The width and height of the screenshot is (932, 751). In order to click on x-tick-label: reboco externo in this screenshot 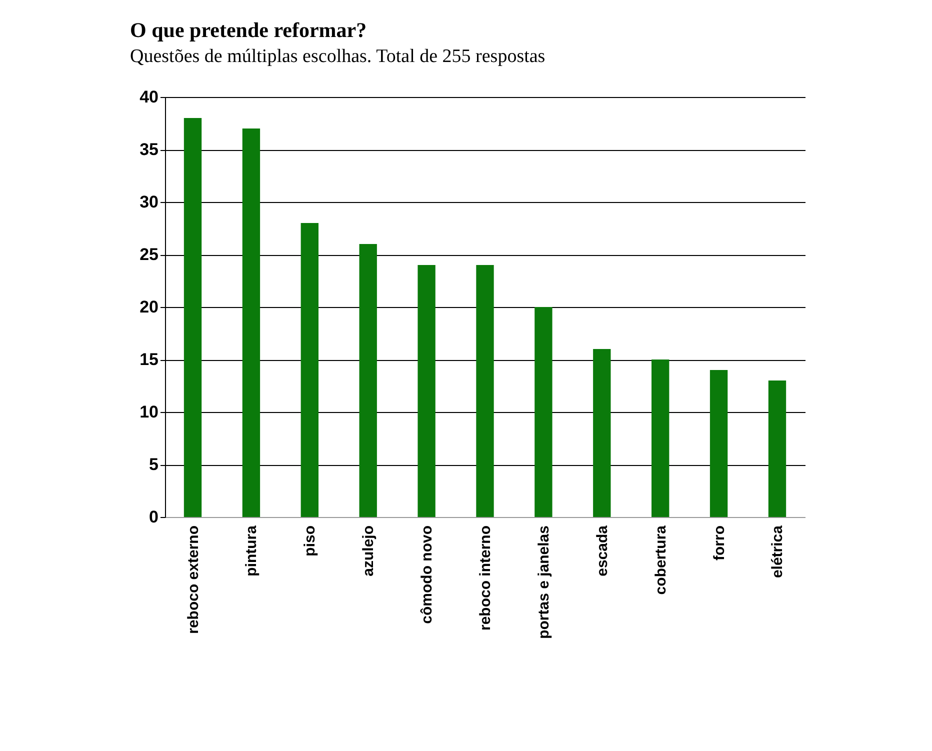, I will do `click(193, 580)`.